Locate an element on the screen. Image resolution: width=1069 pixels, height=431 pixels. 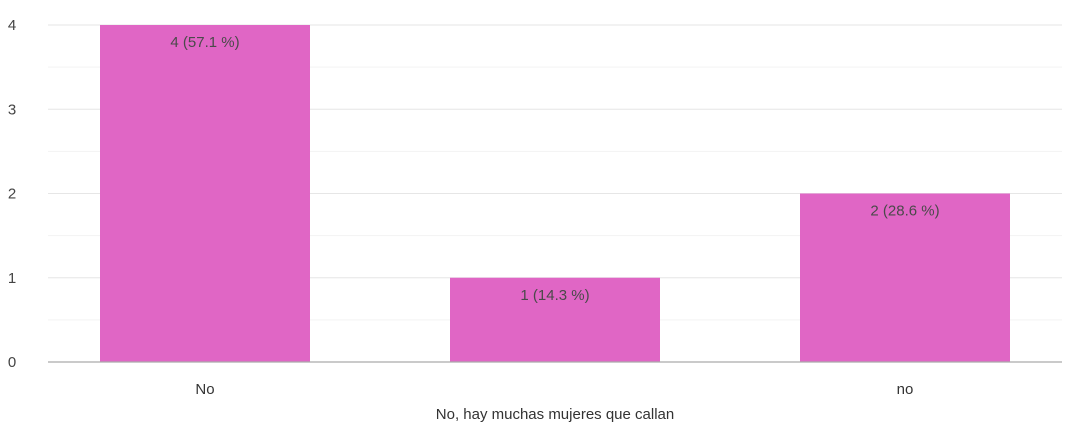
y-axis-ticks: 0 1 2 3 4 is located at coordinates (12, 194).